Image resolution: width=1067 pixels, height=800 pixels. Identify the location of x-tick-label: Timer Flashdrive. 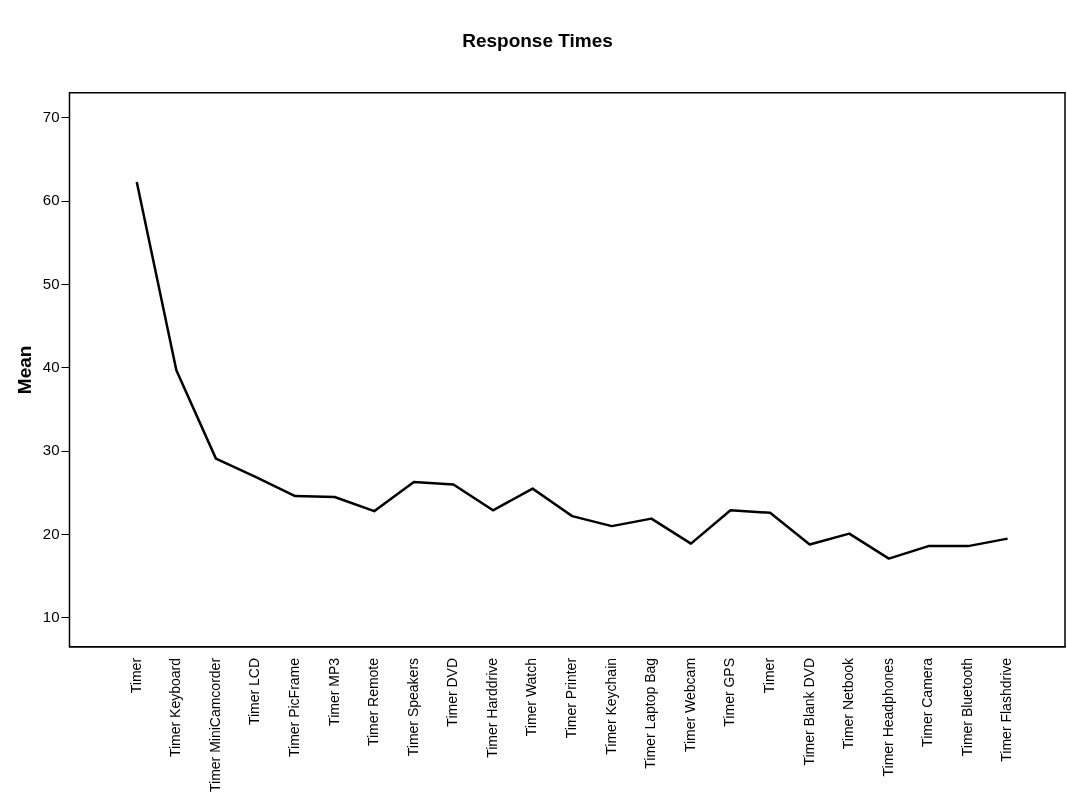
(1006, 709).